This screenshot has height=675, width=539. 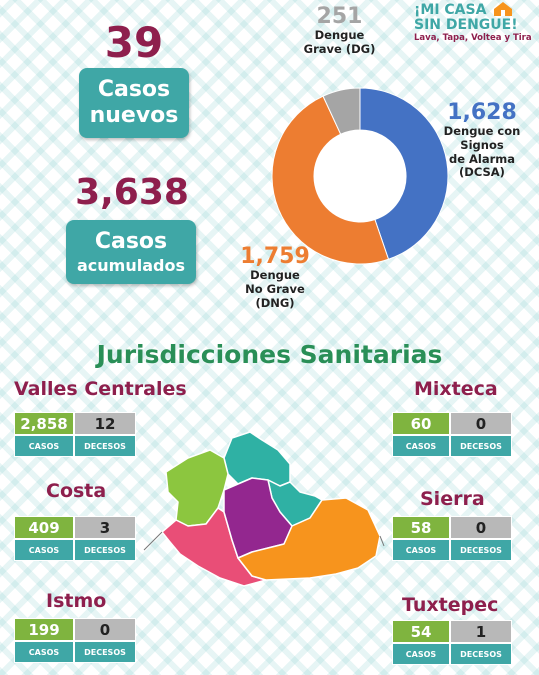 I want to click on new-cases-box: Casos nuevos, so click(x=134, y=103).